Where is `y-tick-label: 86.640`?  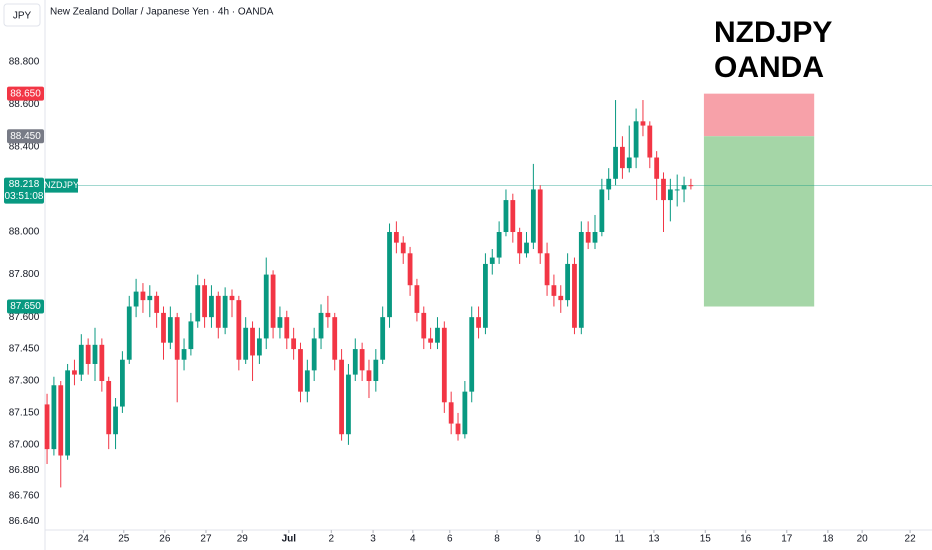
y-tick-label: 86.640 is located at coordinates (24, 521).